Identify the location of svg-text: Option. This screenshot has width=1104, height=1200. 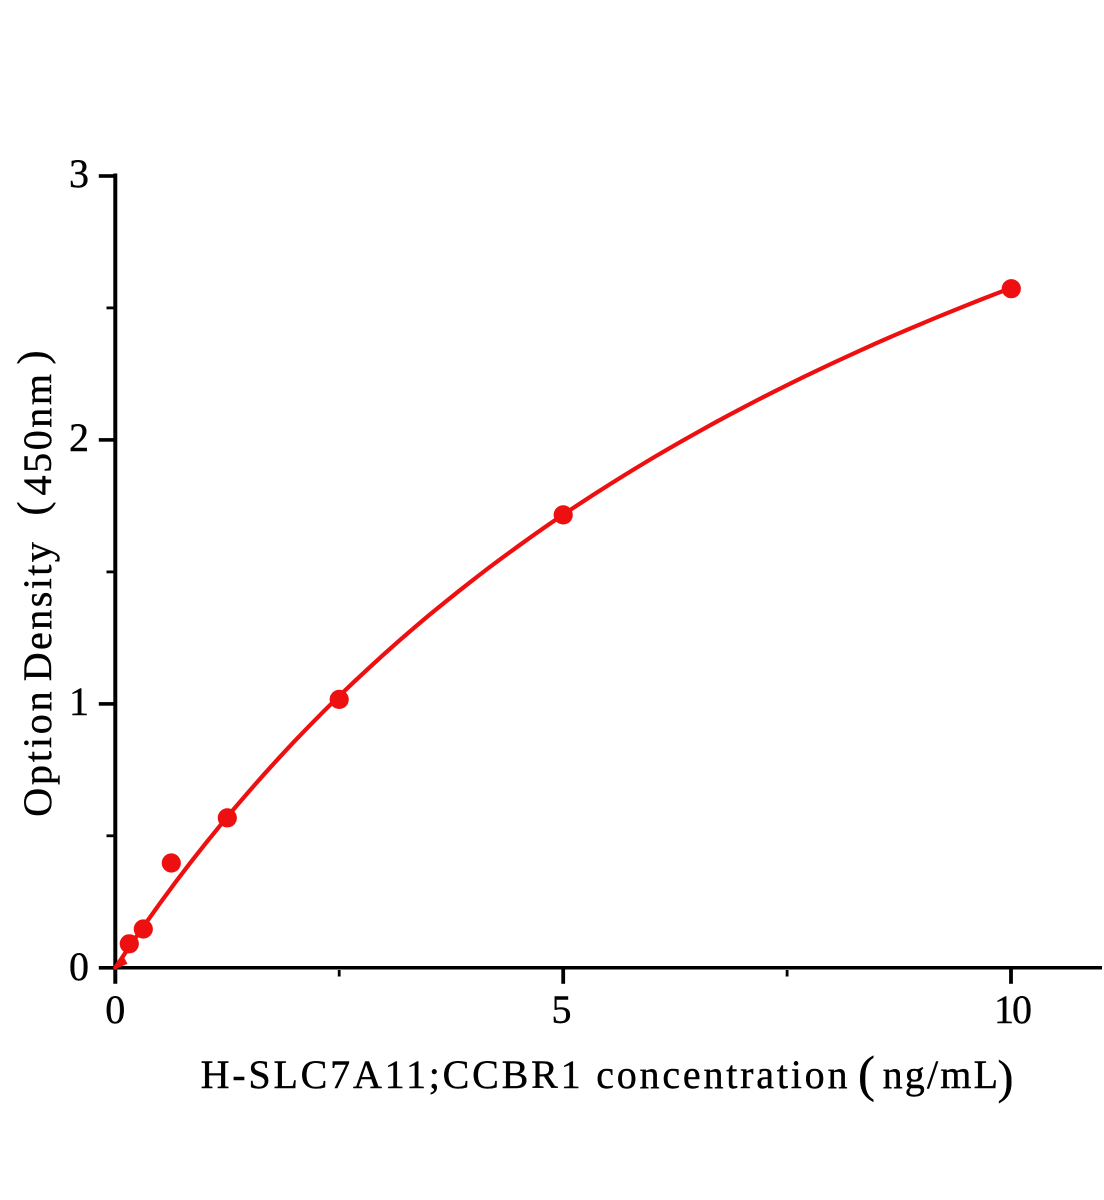
(37, 753).